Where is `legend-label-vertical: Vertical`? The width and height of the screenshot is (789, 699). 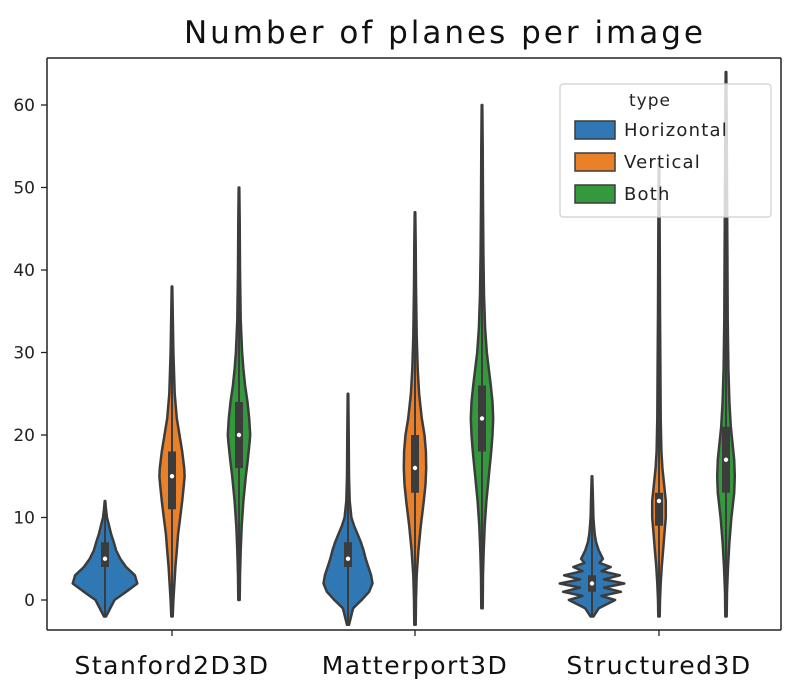 legend-label-vertical: Vertical is located at coordinates (662, 162).